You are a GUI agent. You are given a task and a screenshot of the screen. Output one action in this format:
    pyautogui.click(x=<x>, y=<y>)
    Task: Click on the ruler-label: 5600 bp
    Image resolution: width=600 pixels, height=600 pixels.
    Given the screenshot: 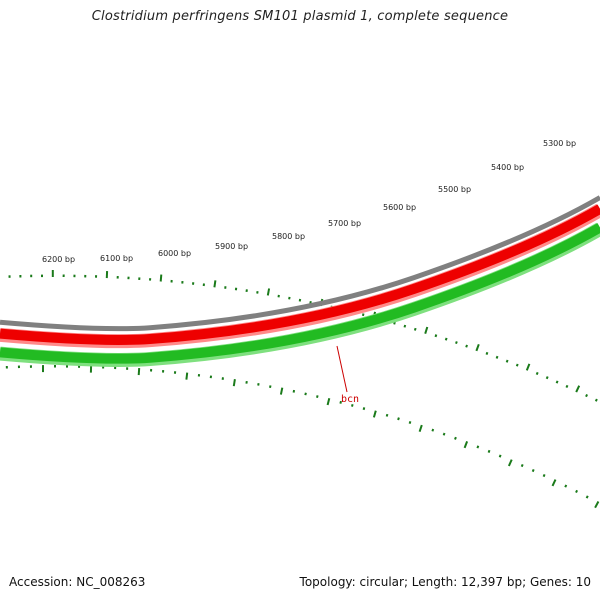 What is the action you would take?
    pyautogui.click(x=399, y=207)
    